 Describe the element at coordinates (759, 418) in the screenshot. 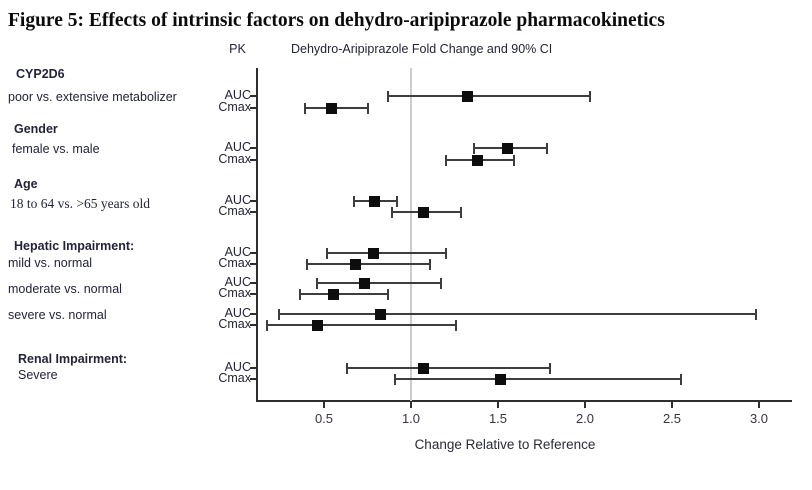

I see `x-tick-label: 3.0` at that location.